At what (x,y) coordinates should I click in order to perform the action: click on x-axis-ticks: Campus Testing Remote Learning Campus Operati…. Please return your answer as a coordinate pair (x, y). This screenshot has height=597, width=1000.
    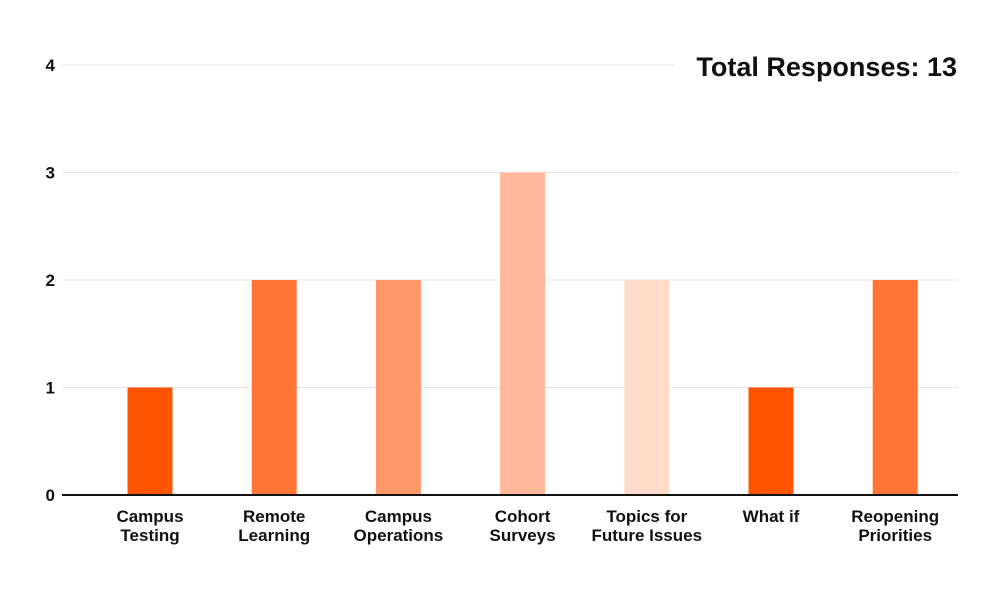
    Looking at the image, I should click on (527, 526).